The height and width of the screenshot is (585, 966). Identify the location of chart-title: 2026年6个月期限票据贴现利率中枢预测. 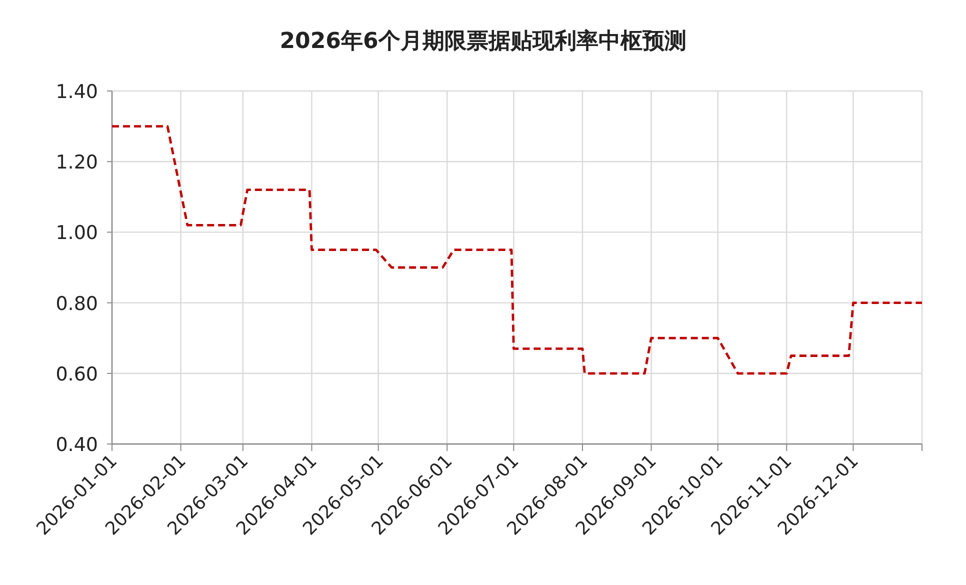
(483, 41).